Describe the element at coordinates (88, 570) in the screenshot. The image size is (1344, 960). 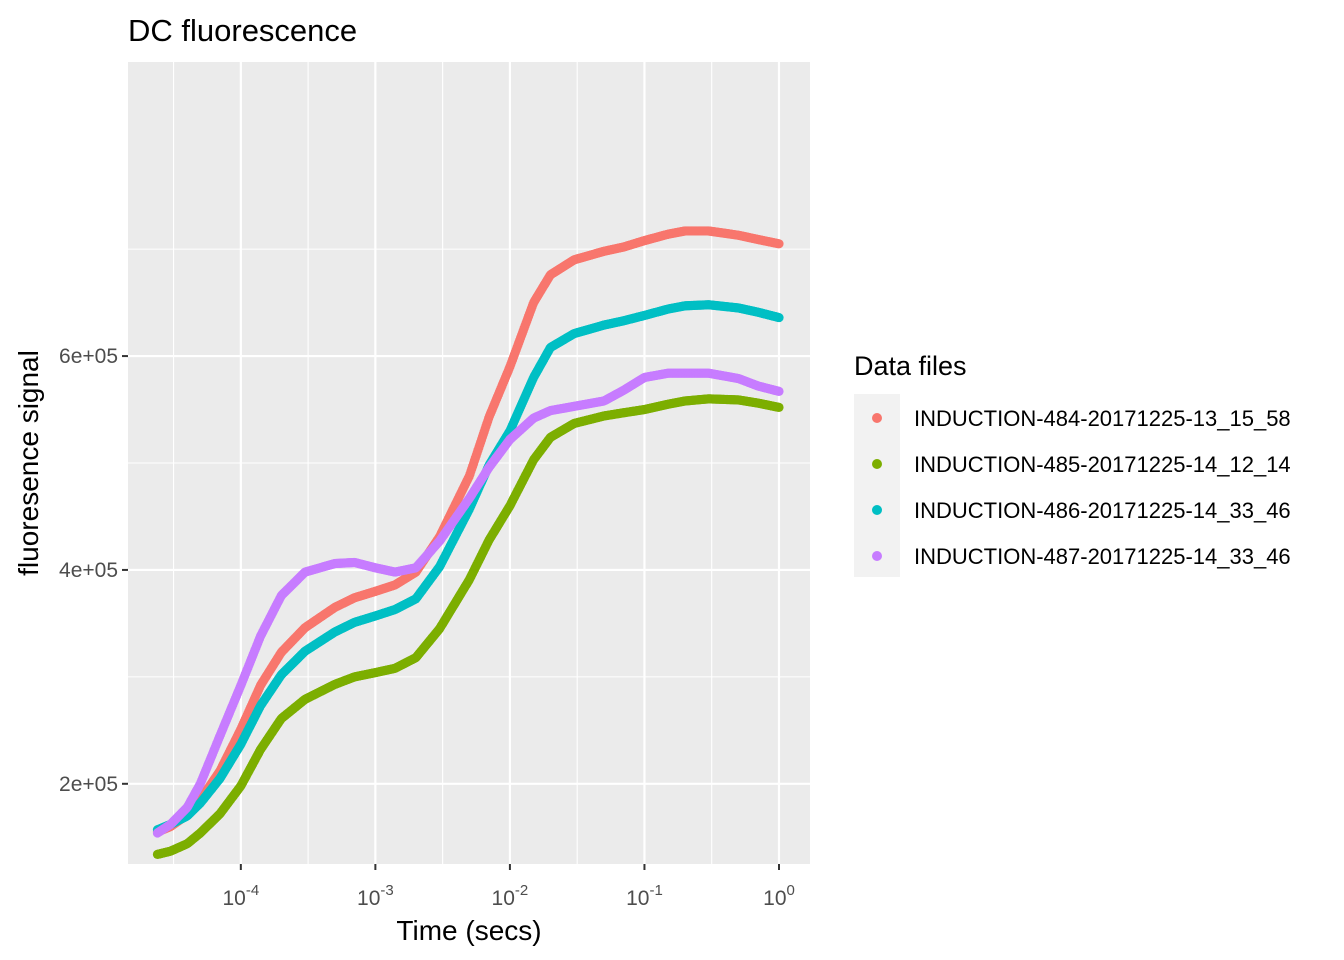
I see `y-tick-label: 4e+05` at that location.